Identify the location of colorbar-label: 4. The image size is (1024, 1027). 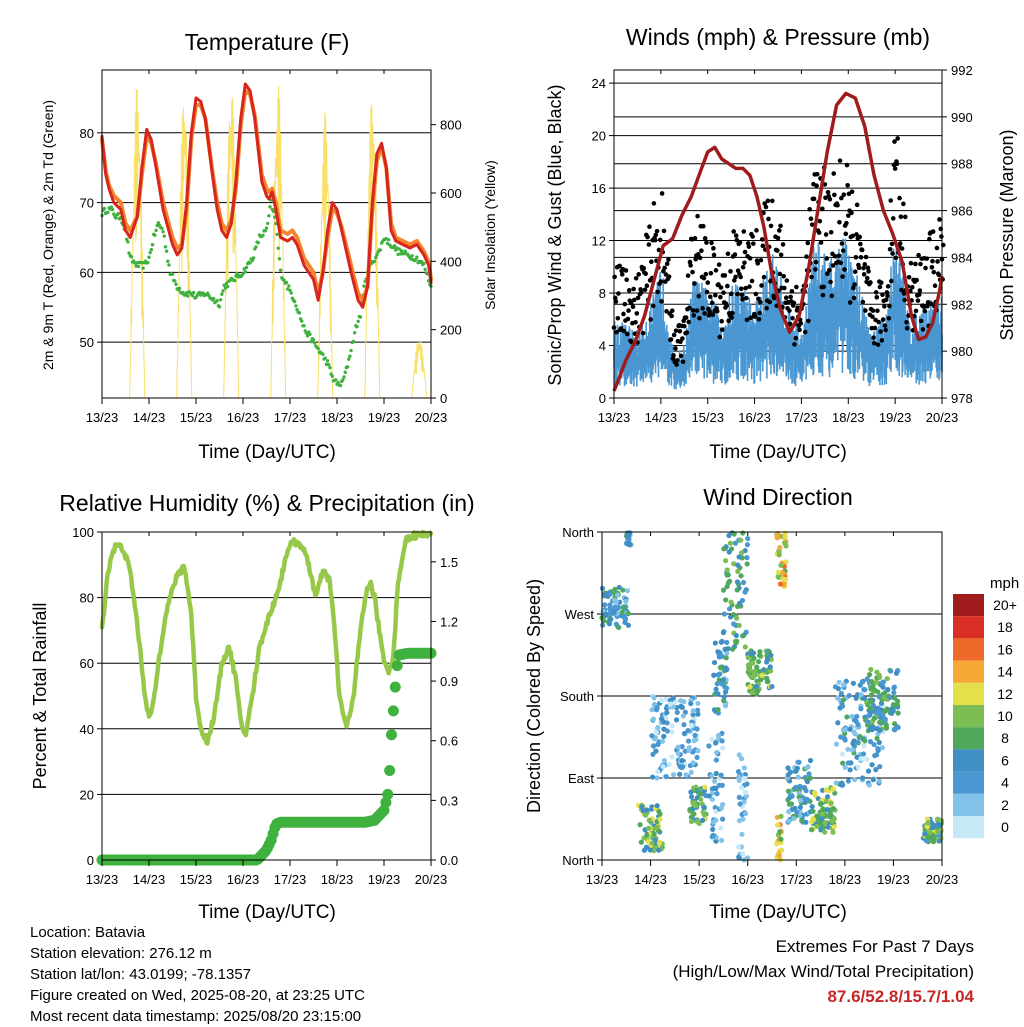
(1005, 783).